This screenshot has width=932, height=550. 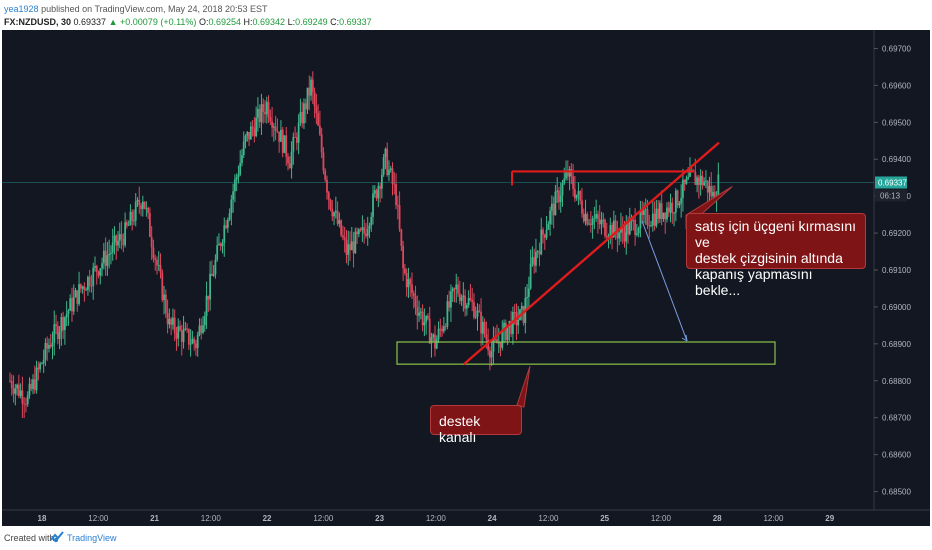 I want to click on y-tick-label: 0.69100, so click(x=896, y=270).